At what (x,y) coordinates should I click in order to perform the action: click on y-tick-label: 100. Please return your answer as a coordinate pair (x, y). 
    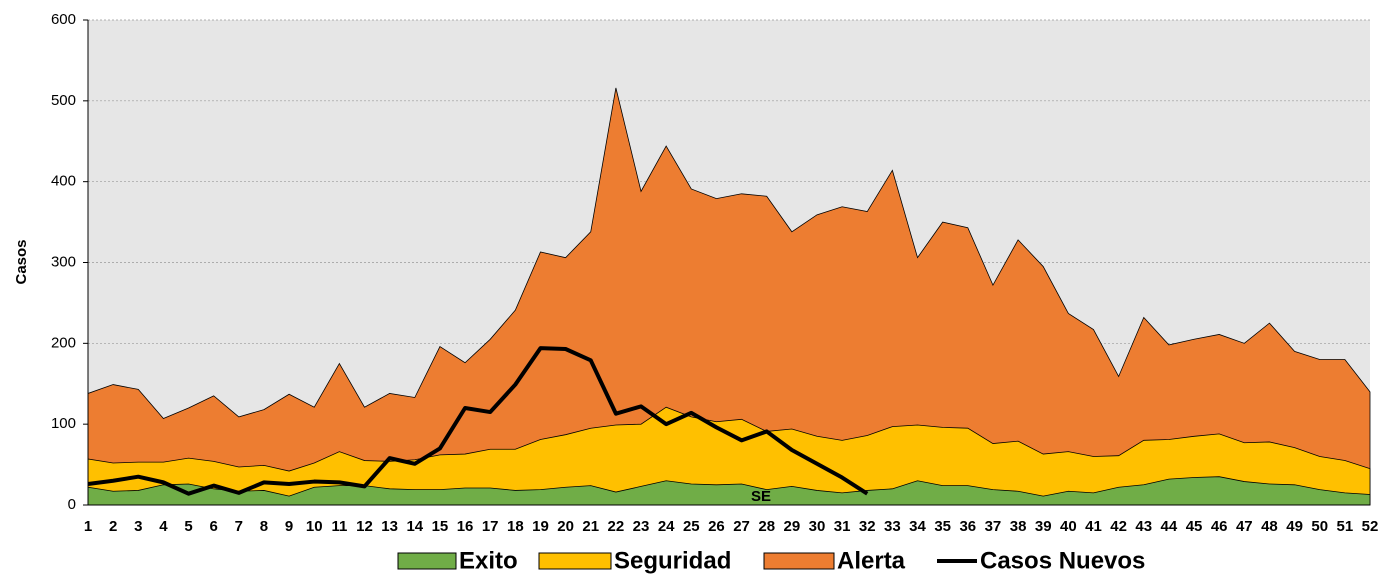
    Looking at the image, I should click on (63, 423).